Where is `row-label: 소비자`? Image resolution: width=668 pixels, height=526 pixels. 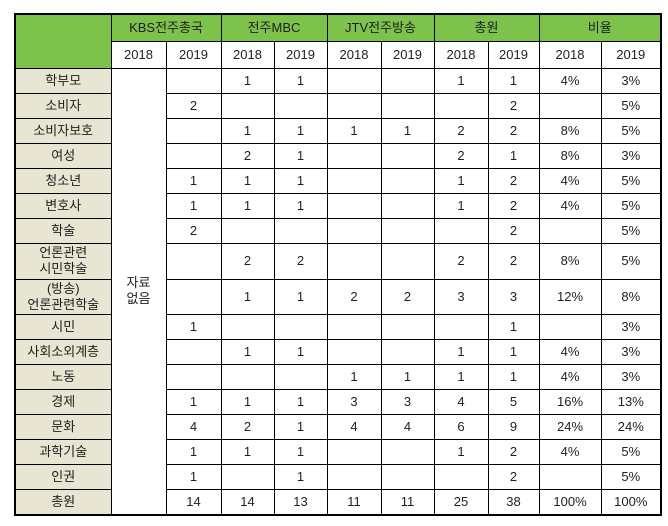 row-label: 소비자 is located at coordinates (63, 106).